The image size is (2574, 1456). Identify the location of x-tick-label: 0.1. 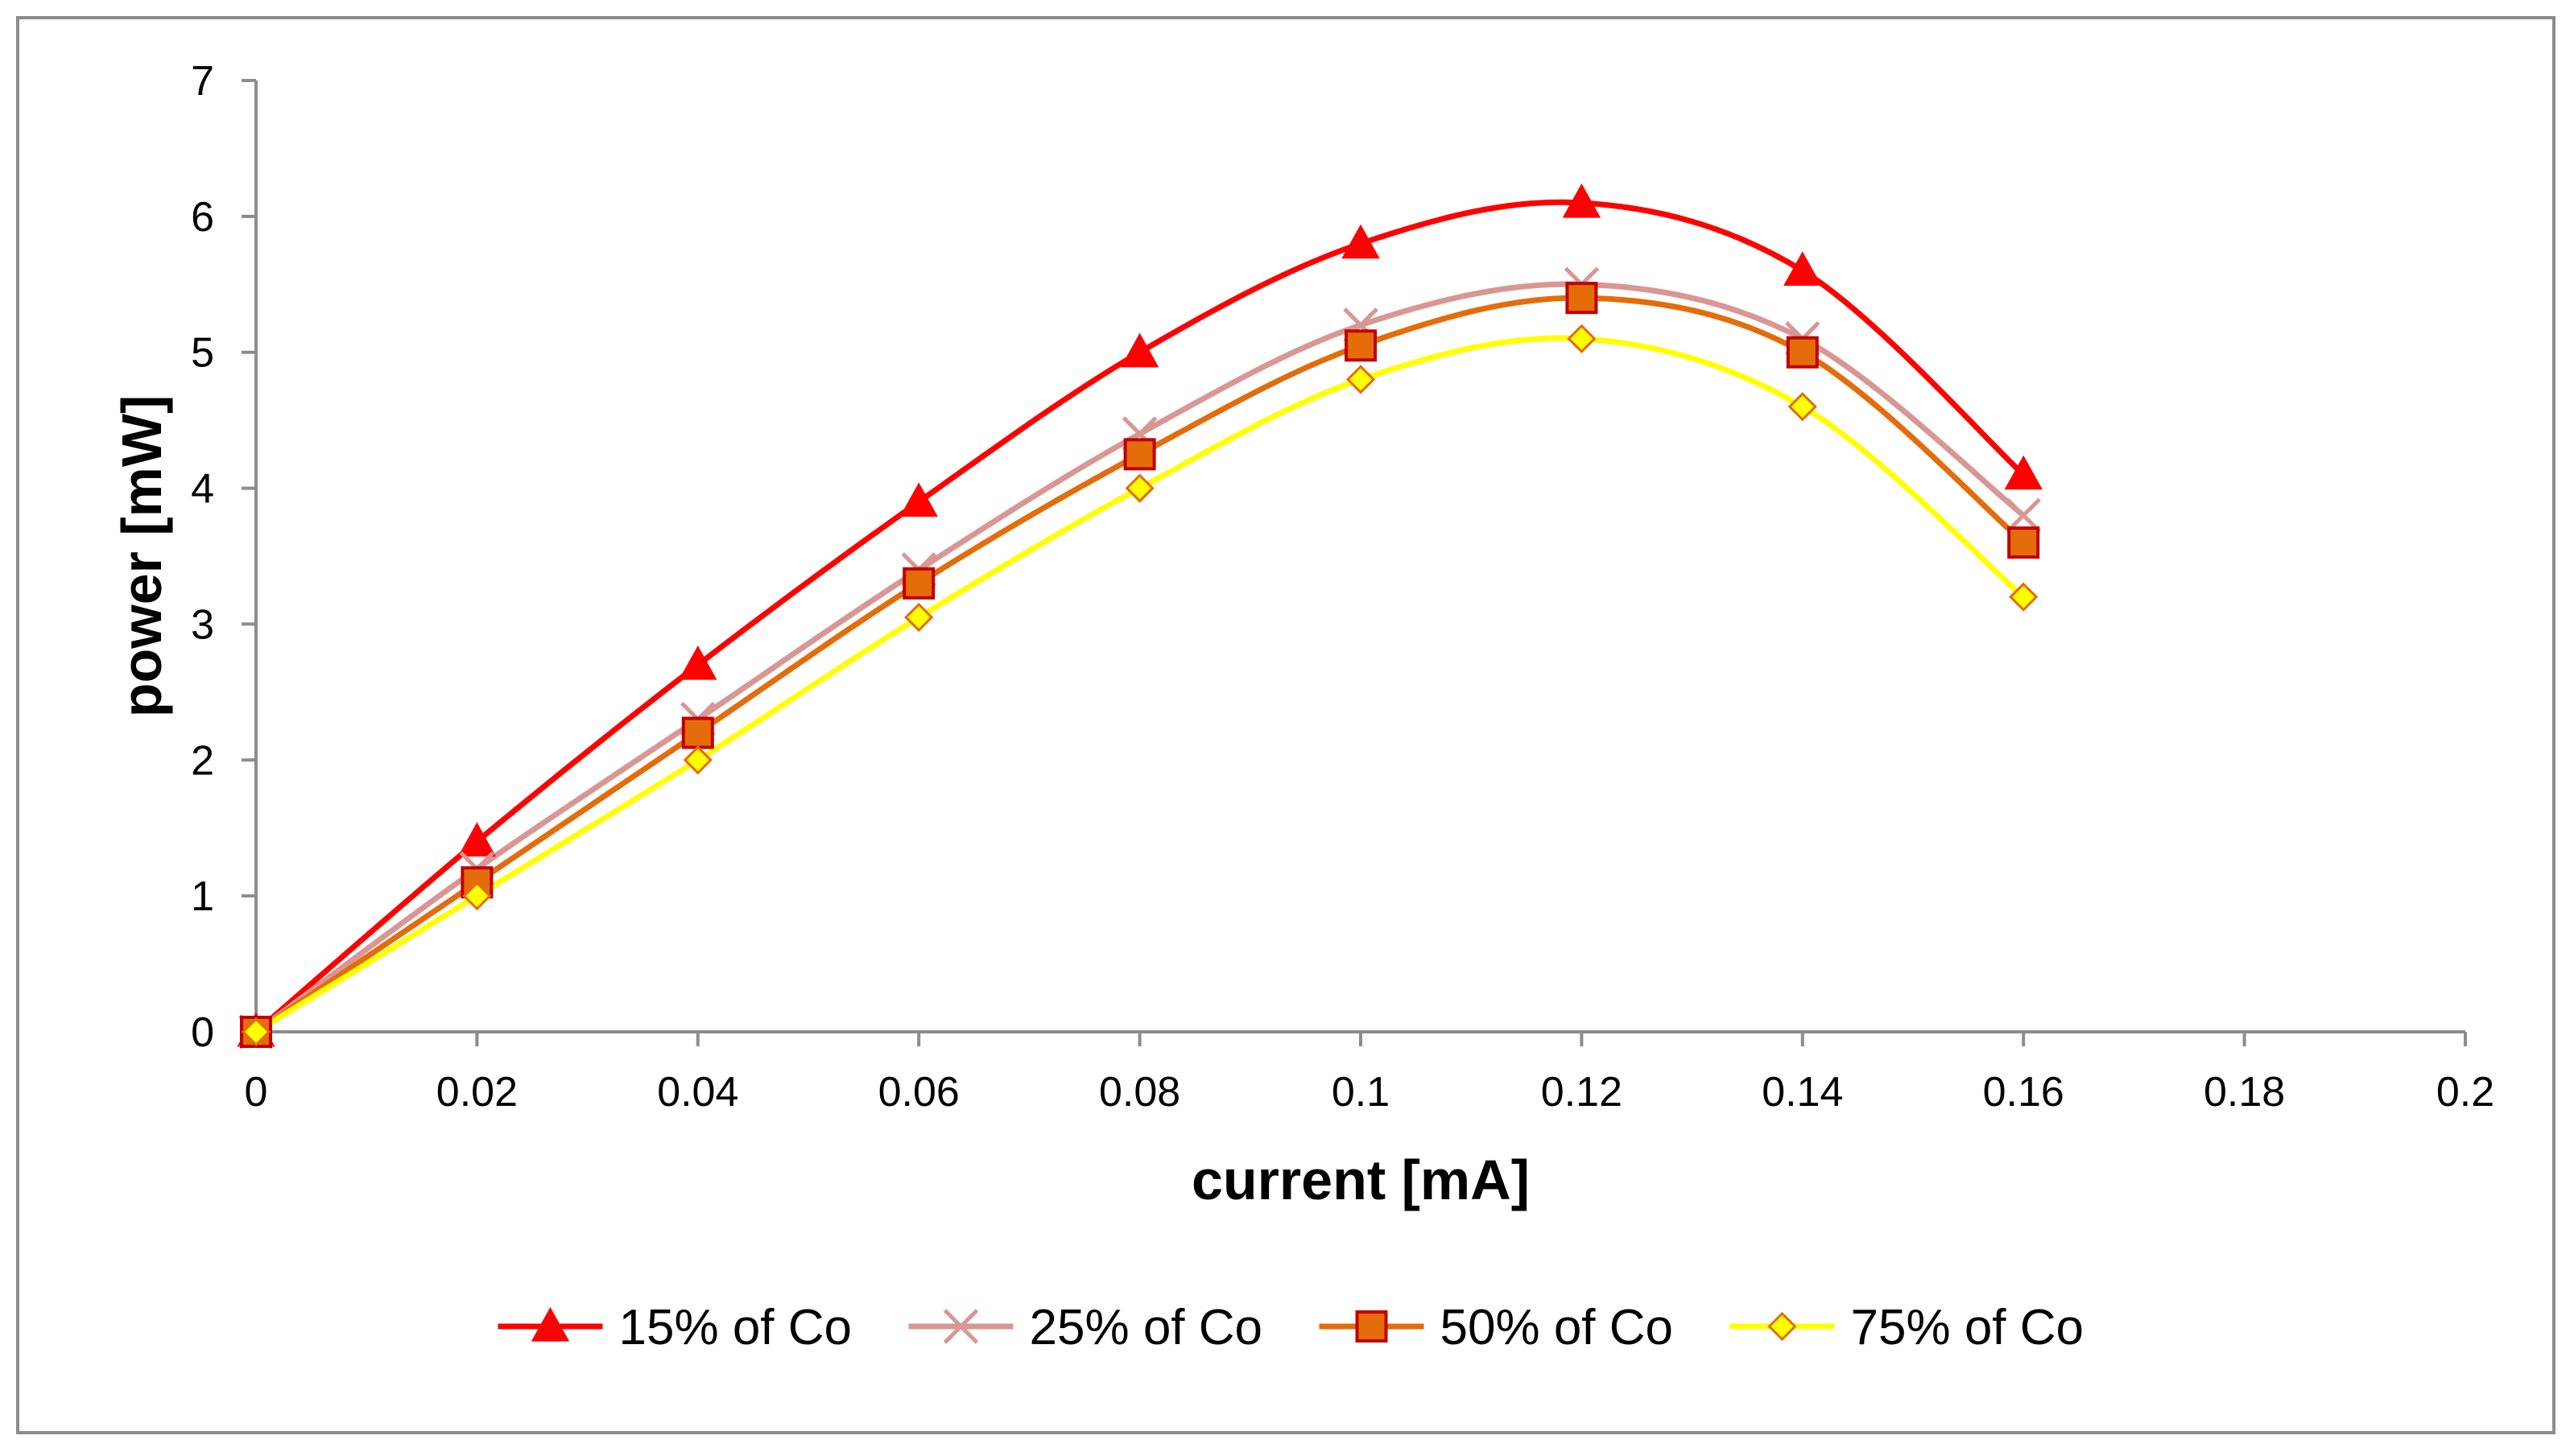
(1361, 1092).